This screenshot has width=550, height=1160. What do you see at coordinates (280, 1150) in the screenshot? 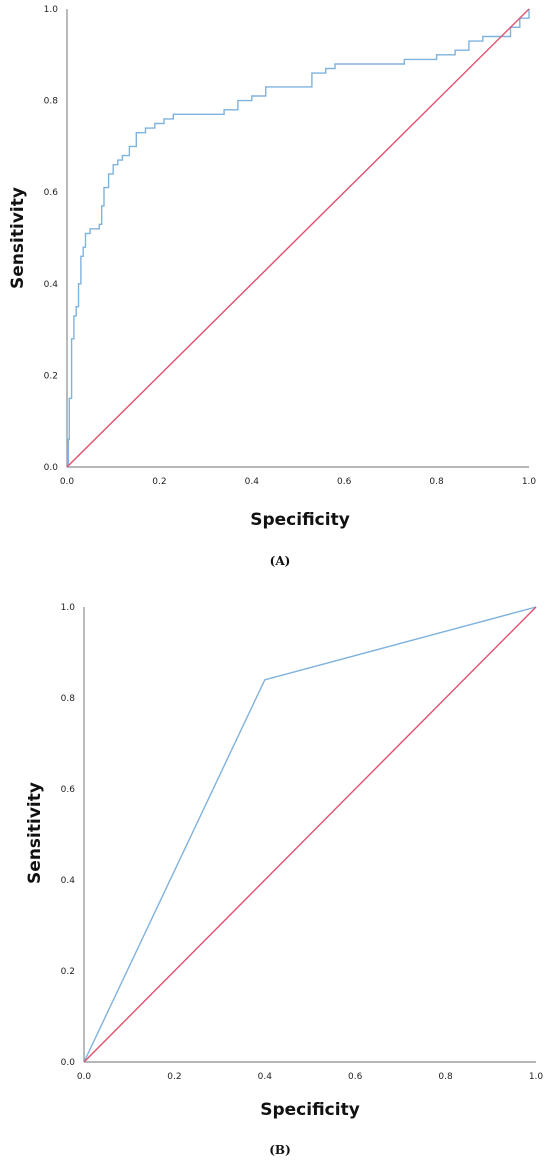
I see `panel-label: (B)` at bounding box center [280, 1150].